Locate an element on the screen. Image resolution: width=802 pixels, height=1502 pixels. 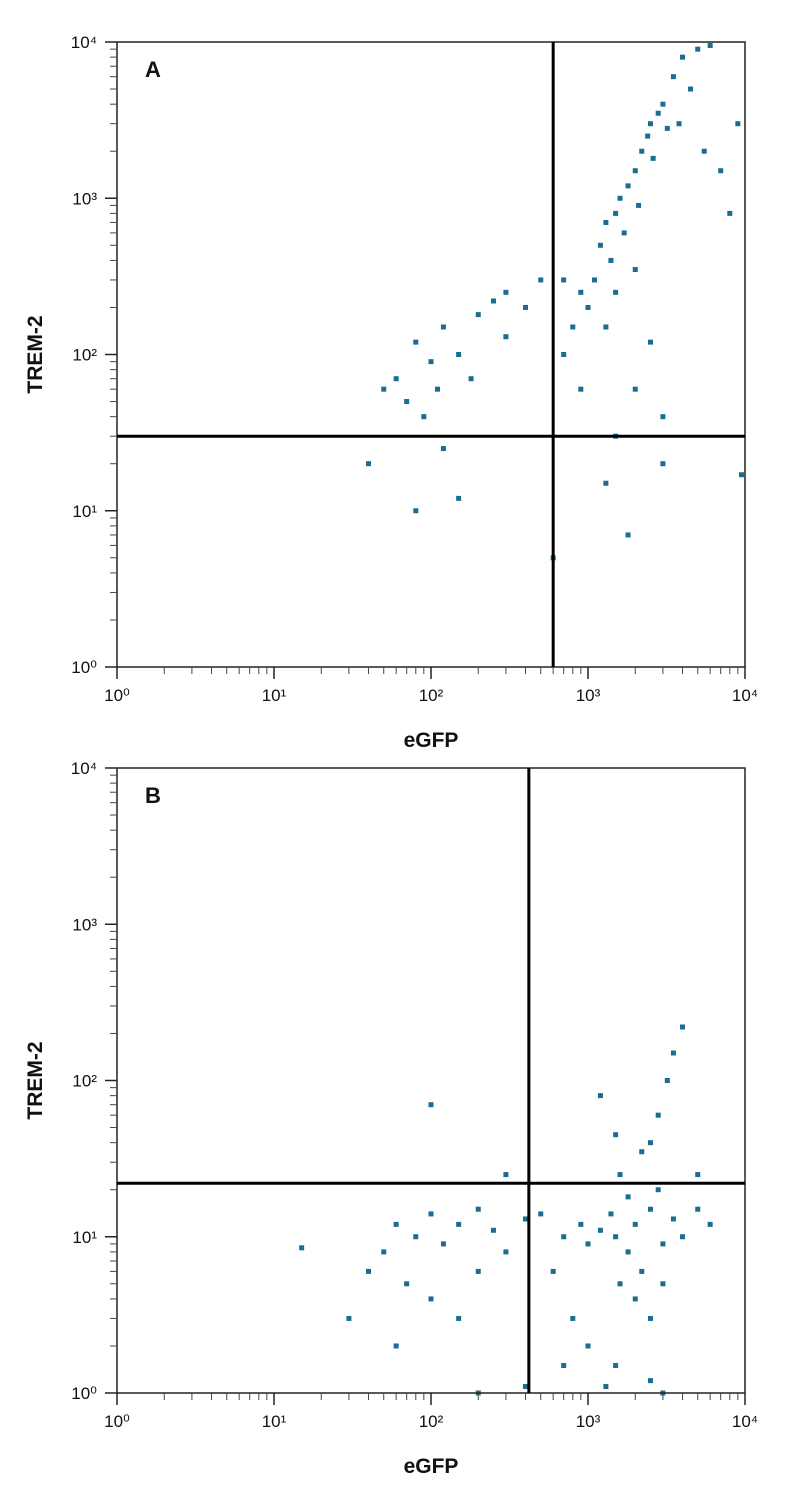
x-tick-label: 10³ is located at coordinates (588, 695).